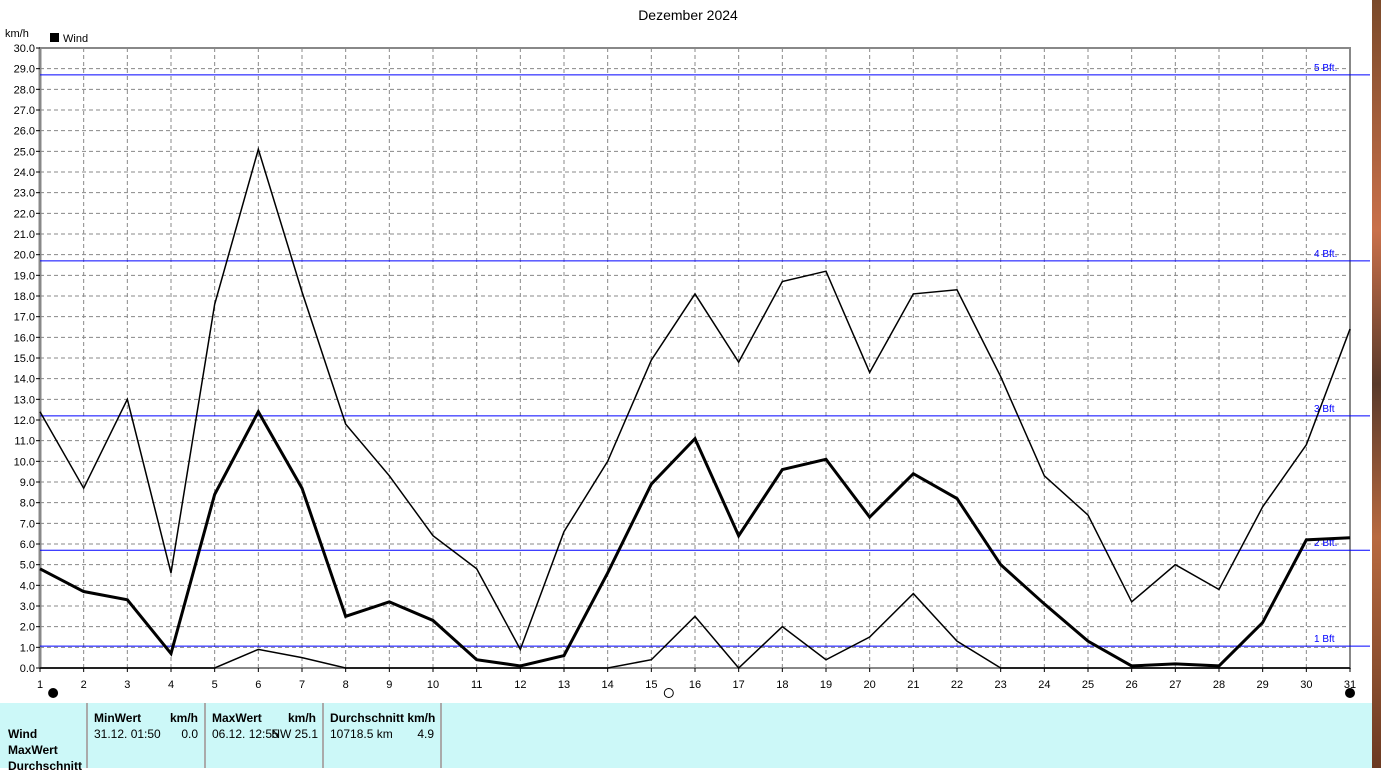 The height and width of the screenshot is (773, 1381). Describe the element at coordinates (24, 214) in the screenshot. I see `y-tick-label: 22.0` at that location.